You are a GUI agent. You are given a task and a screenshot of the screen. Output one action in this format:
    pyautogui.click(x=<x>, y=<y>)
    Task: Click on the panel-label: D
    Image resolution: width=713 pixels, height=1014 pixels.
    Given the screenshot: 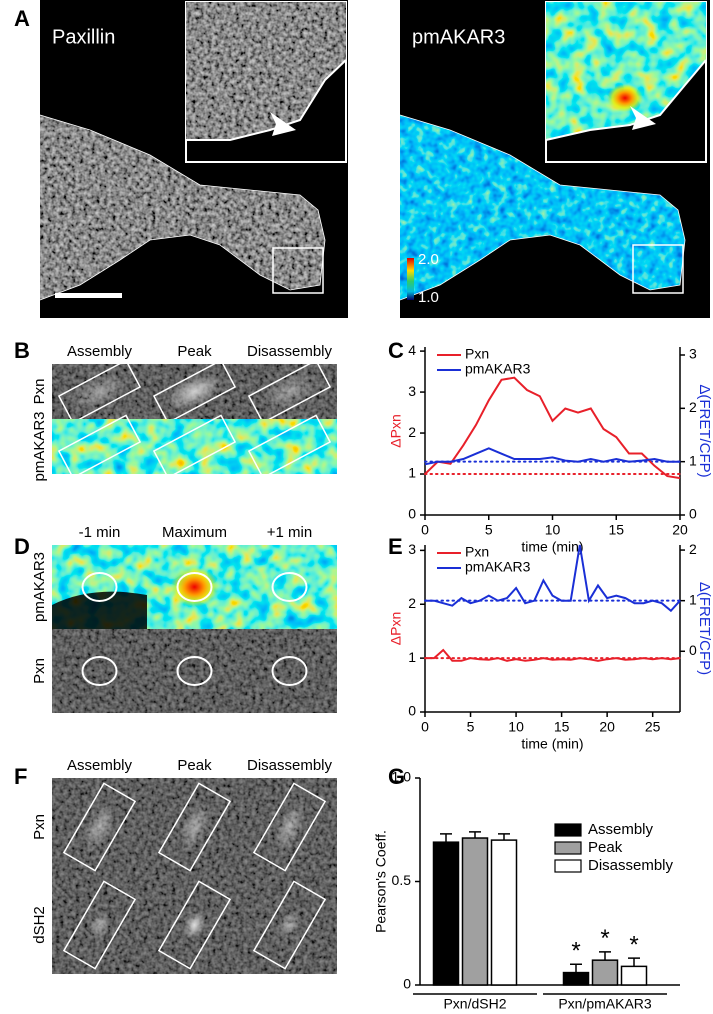 What is the action you would take?
    pyautogui.click(x=22, y=546)
    